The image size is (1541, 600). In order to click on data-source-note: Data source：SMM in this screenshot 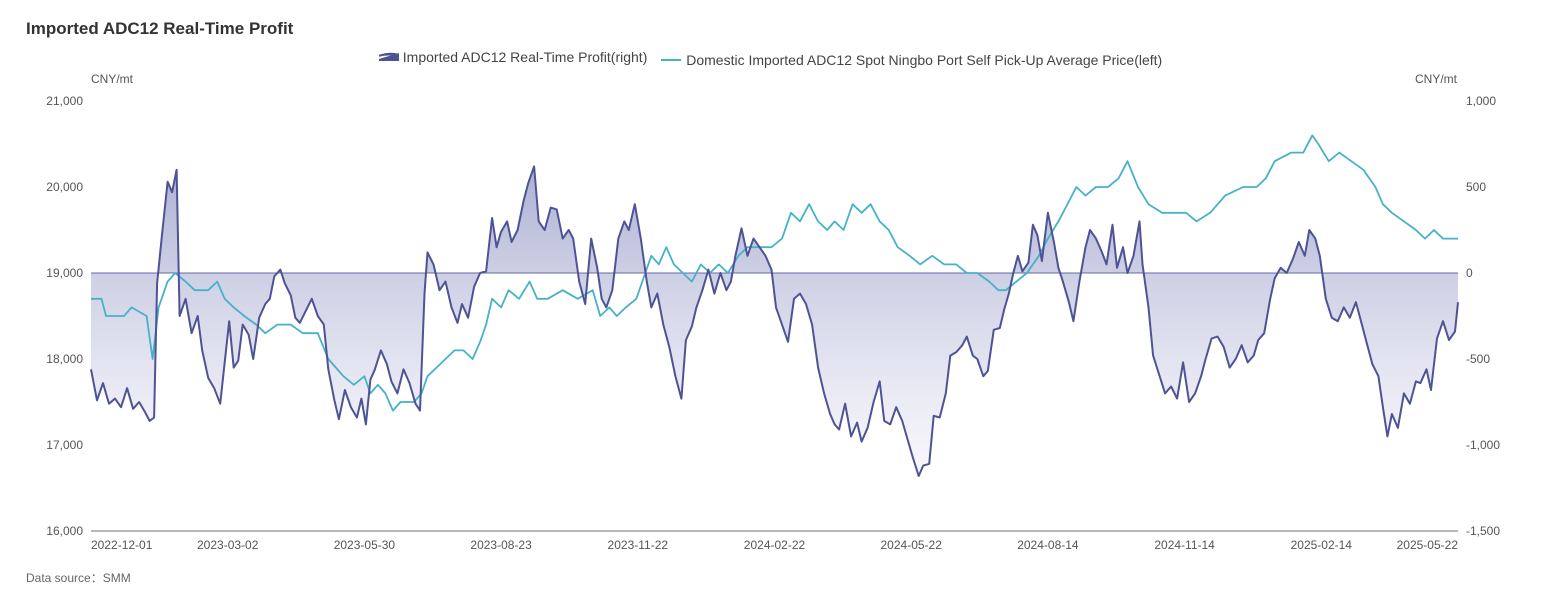, I will do `click(78, 578)`.